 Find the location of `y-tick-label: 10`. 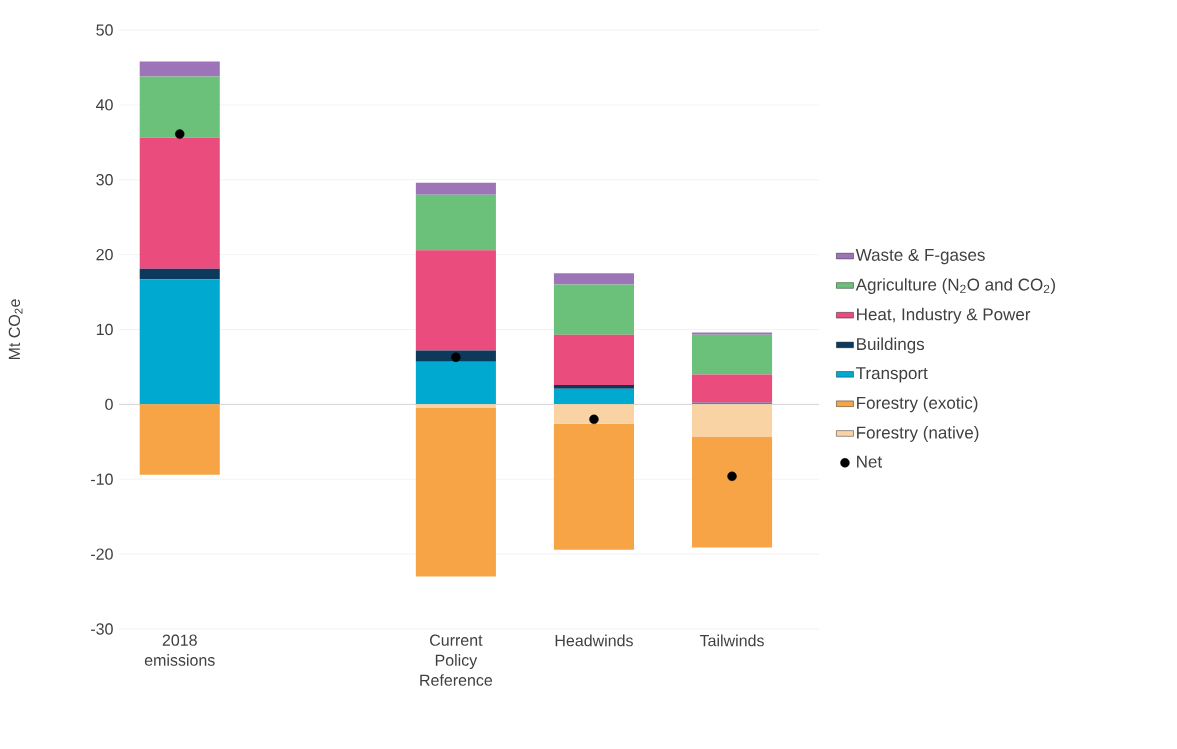

y-tick-label: 10 is located at coordinates (104, 329).